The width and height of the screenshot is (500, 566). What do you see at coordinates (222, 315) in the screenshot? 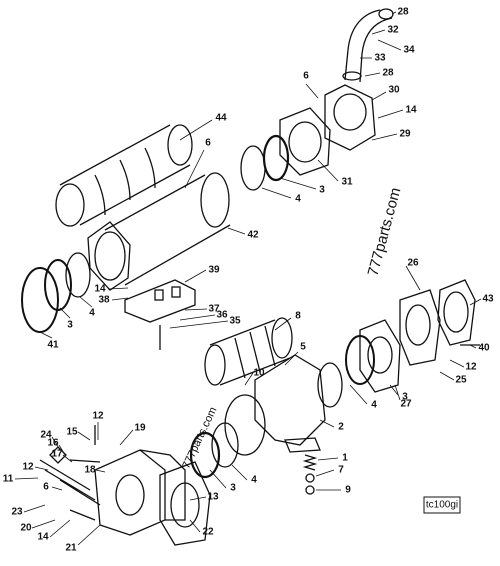
I see `callout-number: 36` at bounding box center [222, 315].